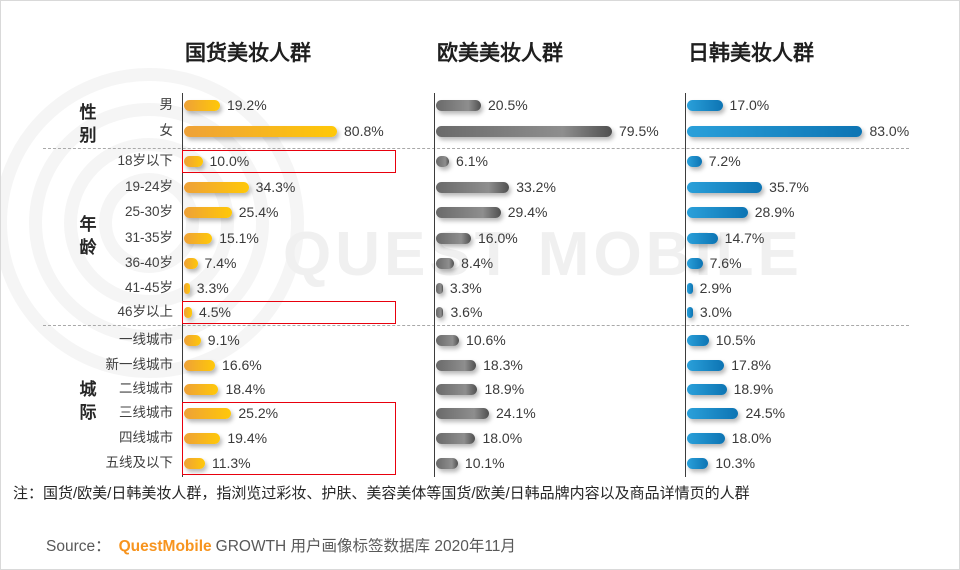  I want to click on row-label: 女, so click(166, 130).